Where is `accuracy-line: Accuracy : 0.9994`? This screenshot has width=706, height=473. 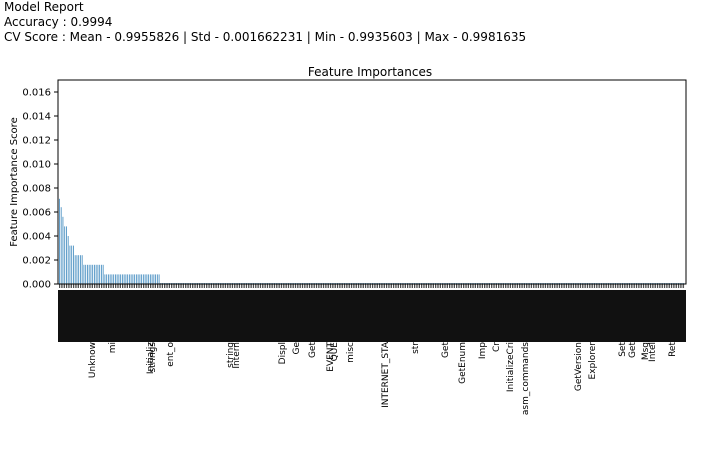 accuracy-line: Accuracy : 0.9994 is located at coordinates (58, 22).